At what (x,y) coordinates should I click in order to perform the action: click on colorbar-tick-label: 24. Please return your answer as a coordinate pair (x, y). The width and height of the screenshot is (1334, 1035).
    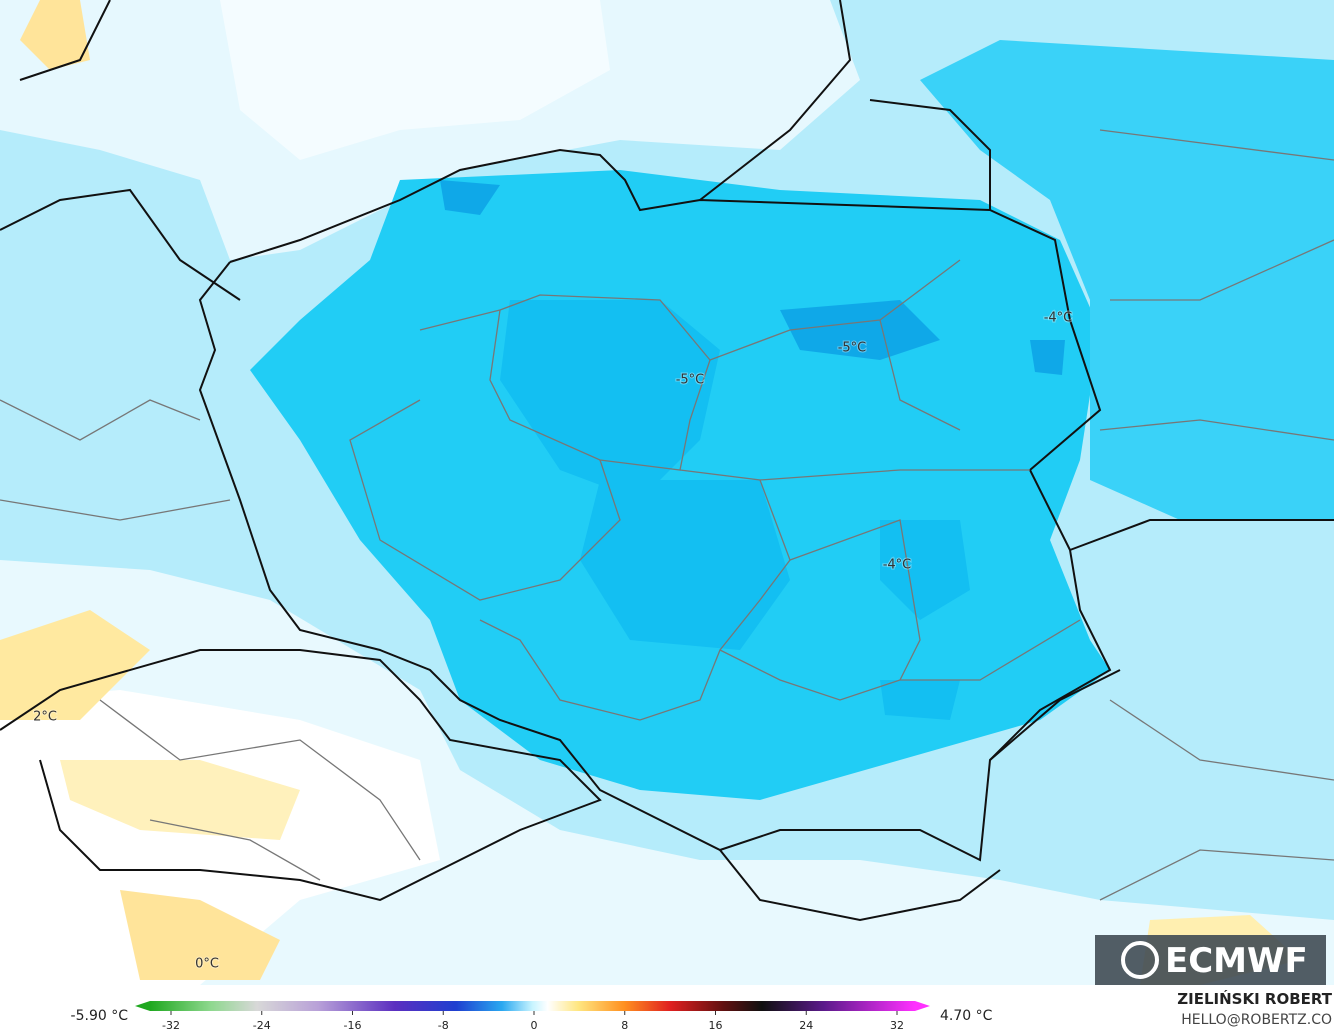
    Looking at the image, I should click on (806, 1025).